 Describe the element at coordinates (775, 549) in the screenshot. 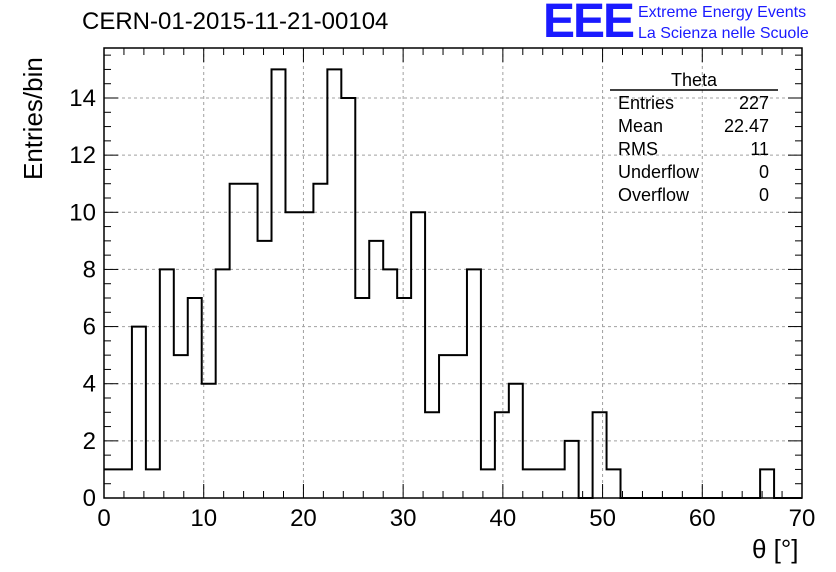

I see `x-axis-label: θ [°]` at that location.